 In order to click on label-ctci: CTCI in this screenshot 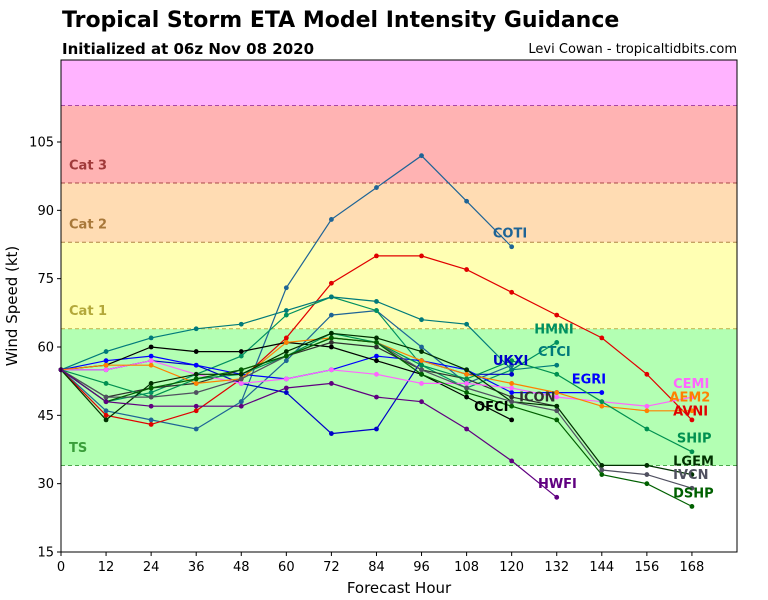, I will do `click(554, 352)`.